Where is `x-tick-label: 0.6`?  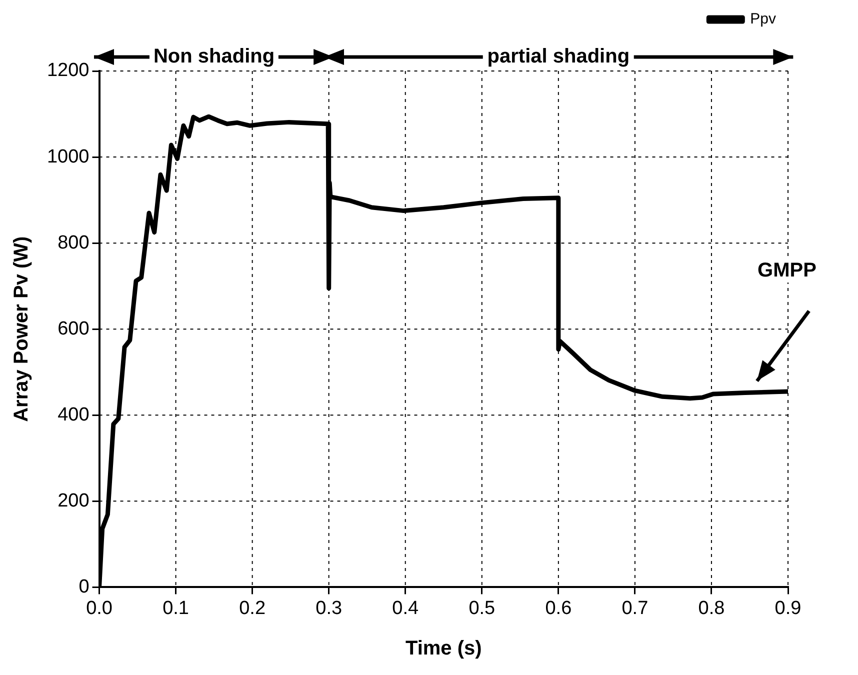 x-tick-label: 0.6 is located at coordinates (558, 608).